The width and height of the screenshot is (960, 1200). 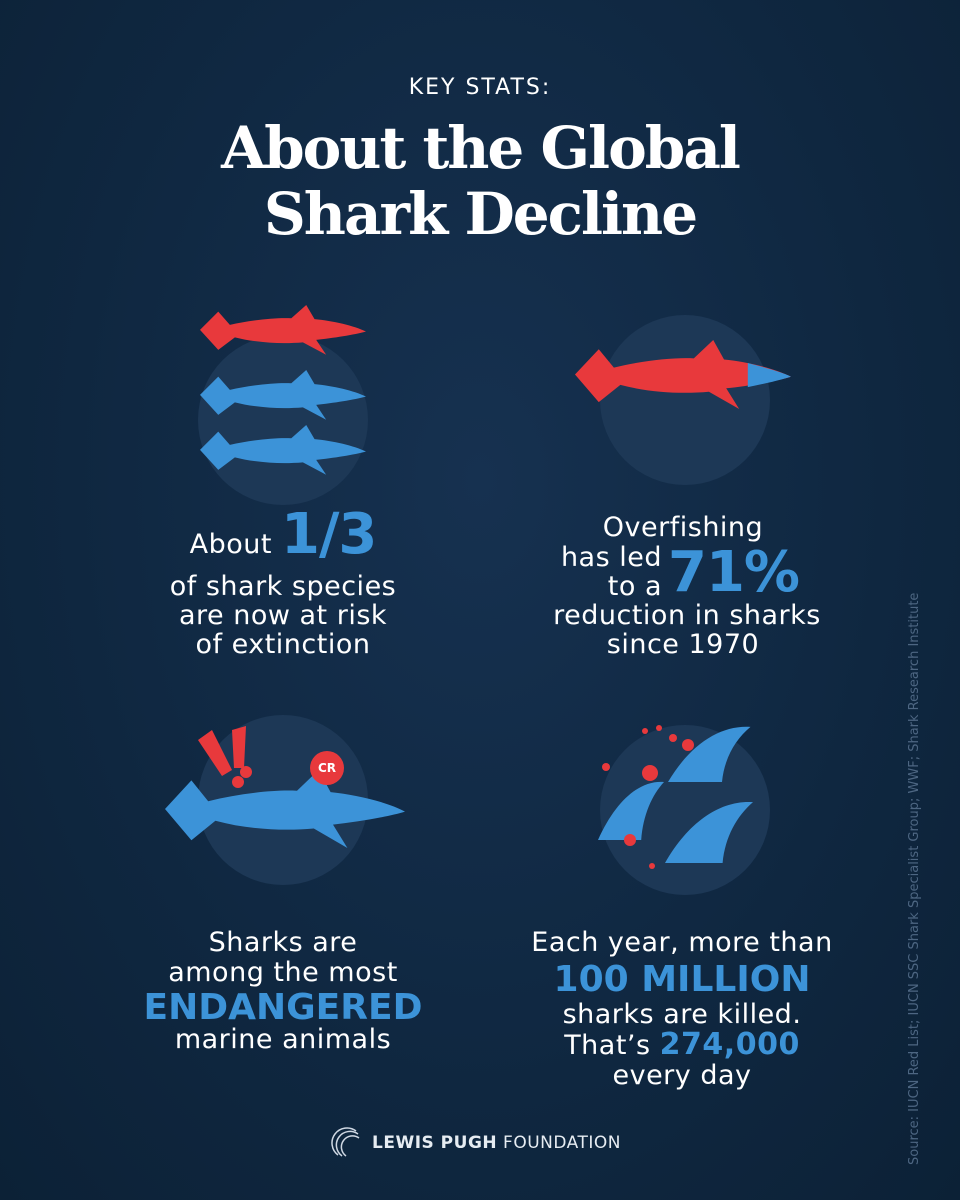 I want to click on title-line: Shark Decline, so click(x=480, y=214).